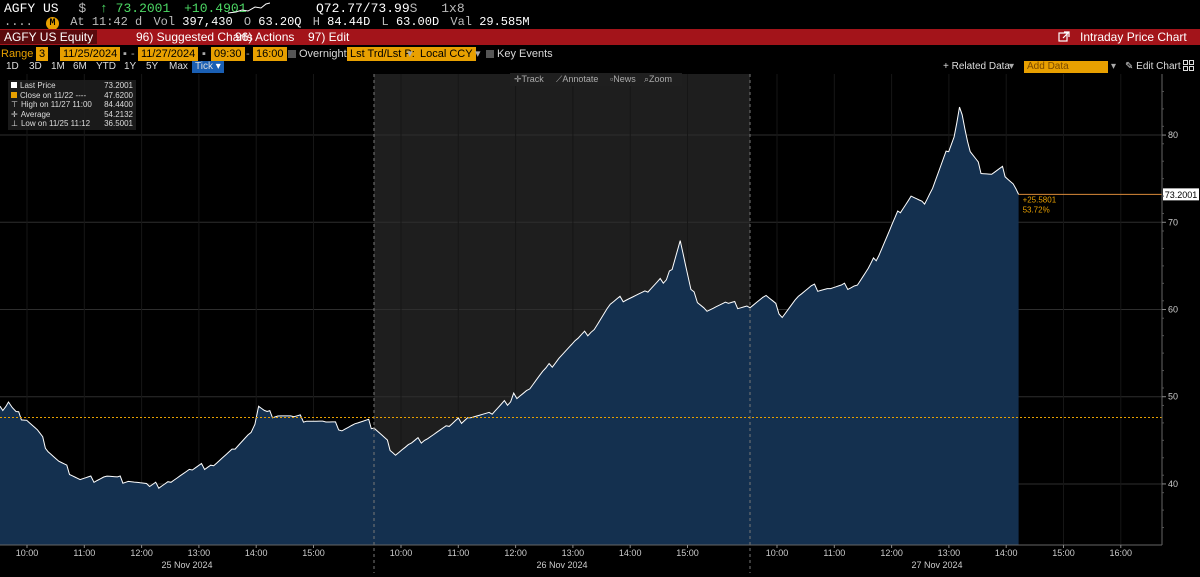  I want to click on legend-row: ⊥ Low on 11/25 11:12 36.5001, so click(72, 124).